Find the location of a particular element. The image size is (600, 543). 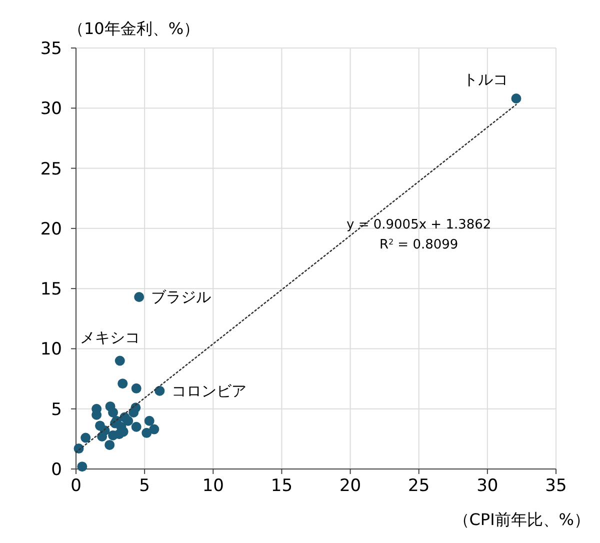

x-tick-label: 20 is located at coordinates (350, 486).